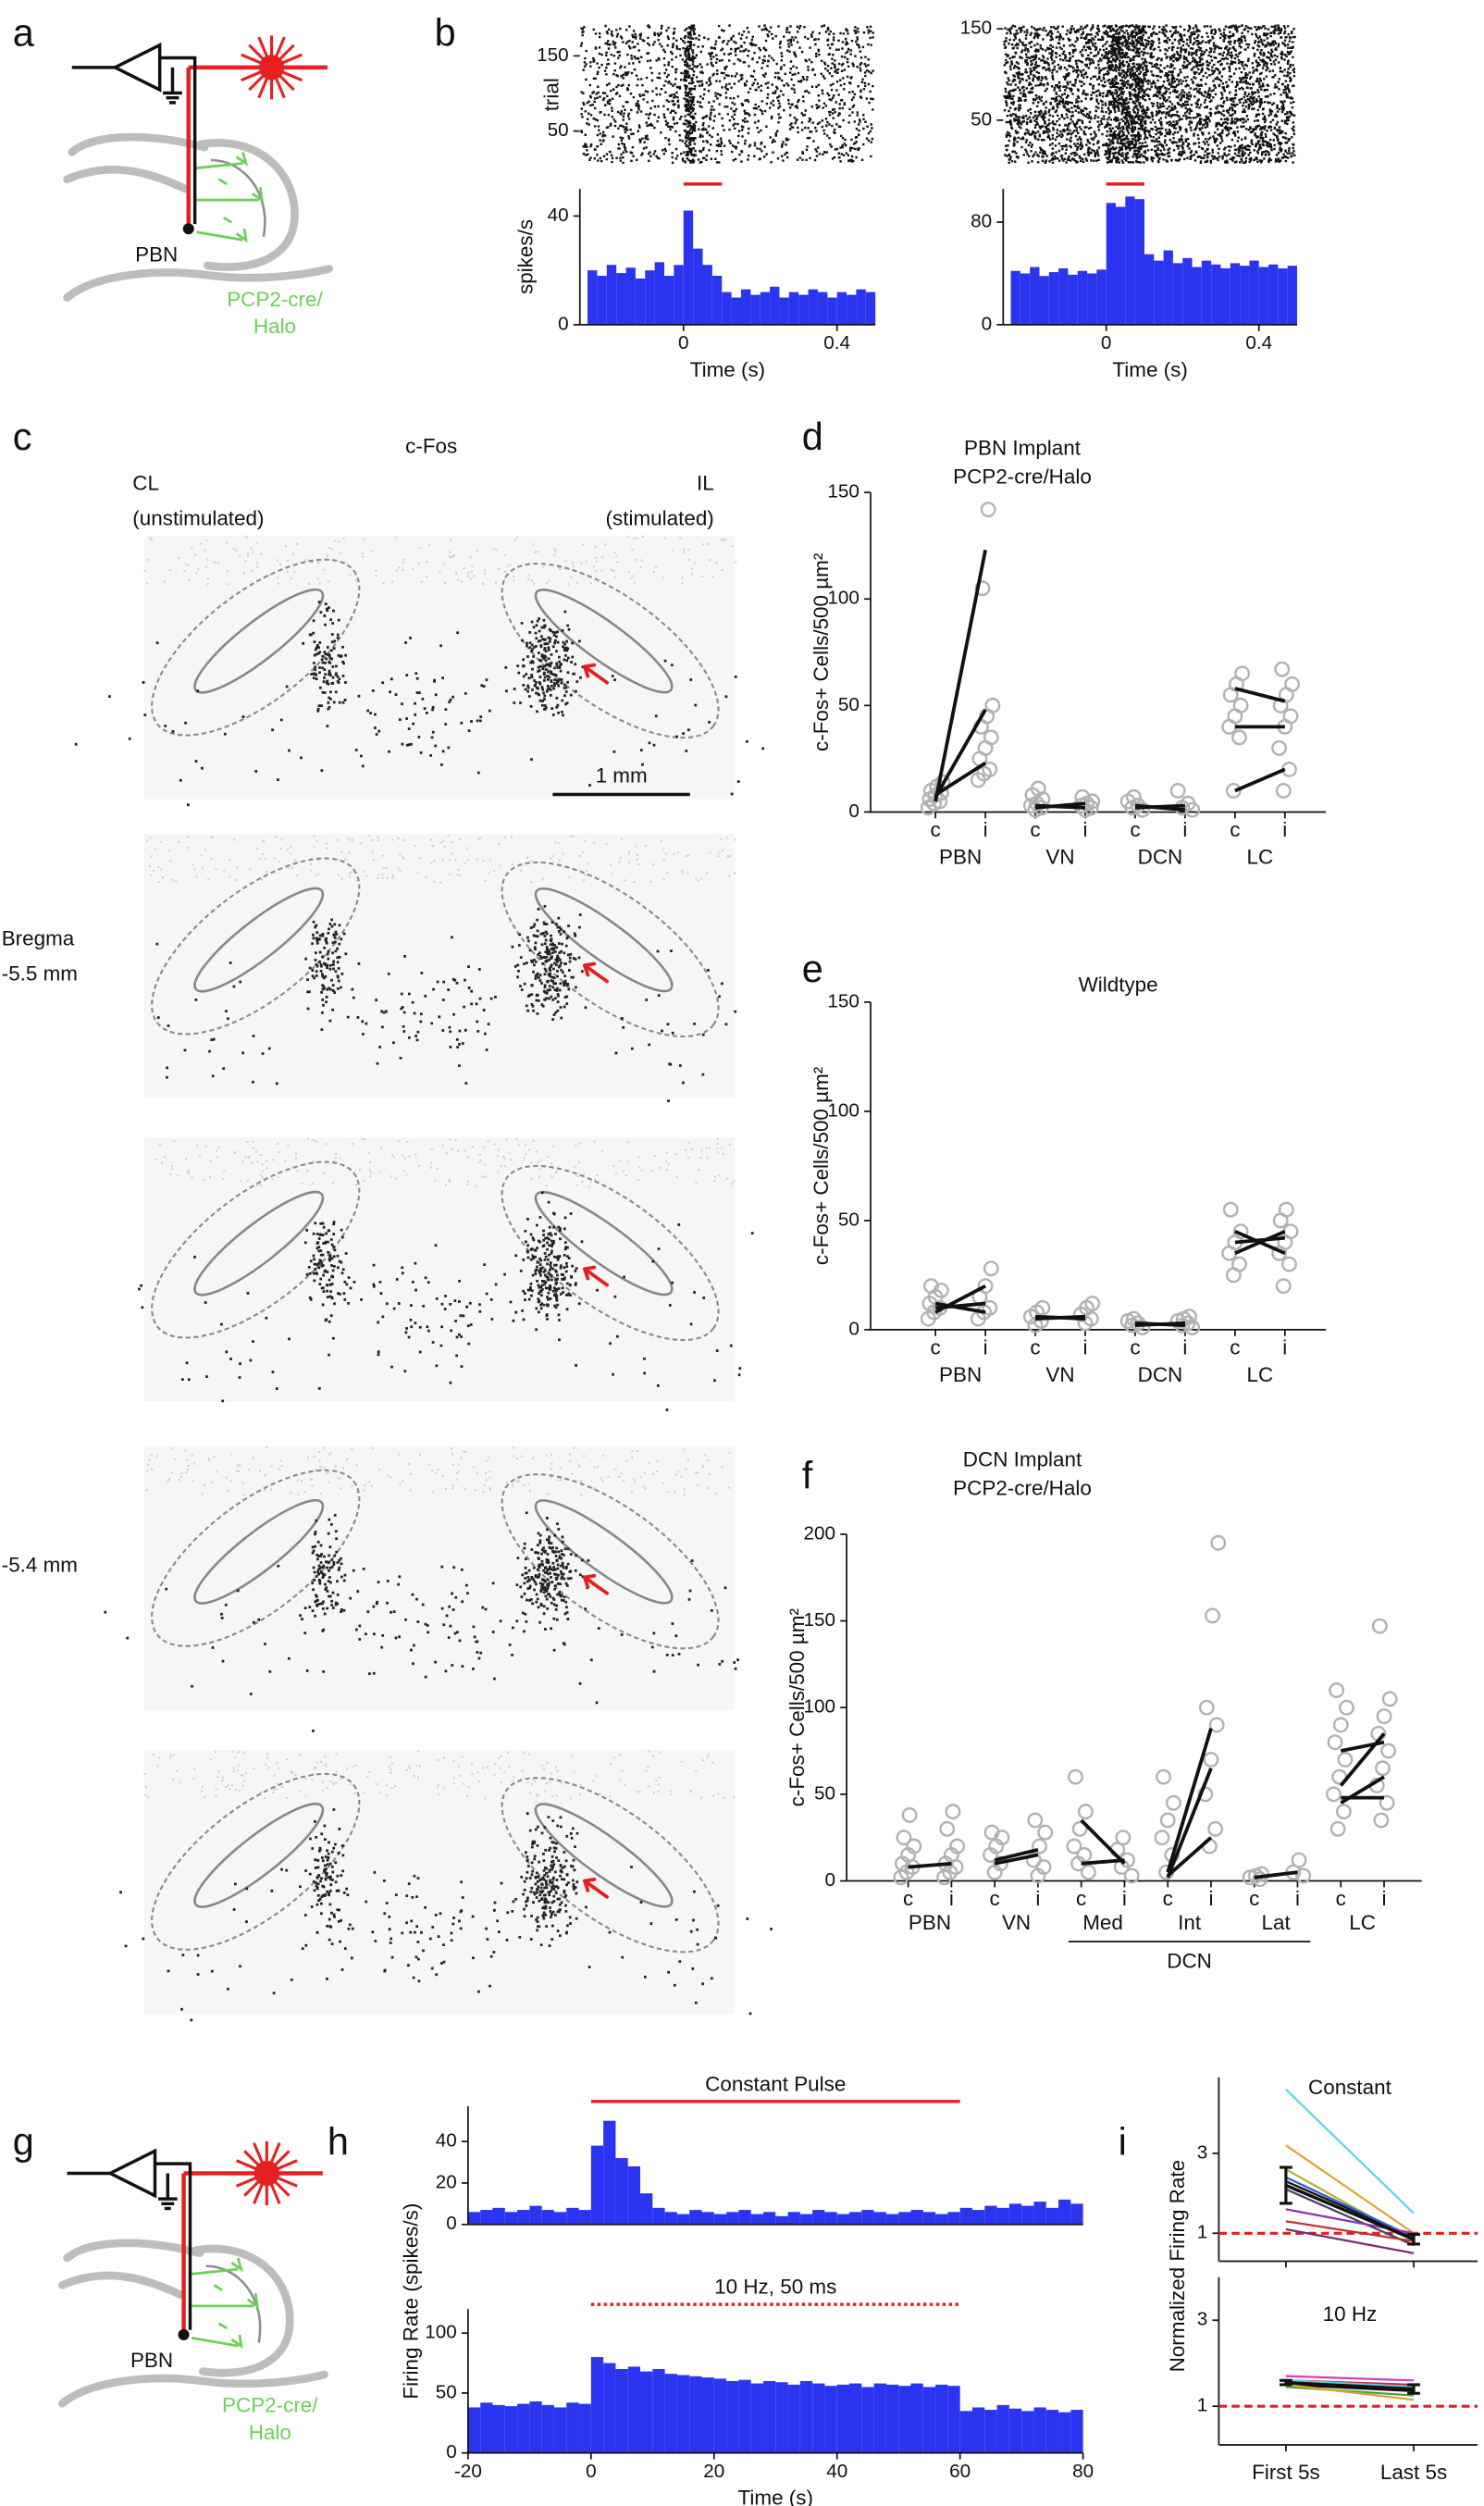  What do you see at coordinates (145, 483) in the screenshot?
I see `hemisphere-label: CL` at bounding box center [145, 483].